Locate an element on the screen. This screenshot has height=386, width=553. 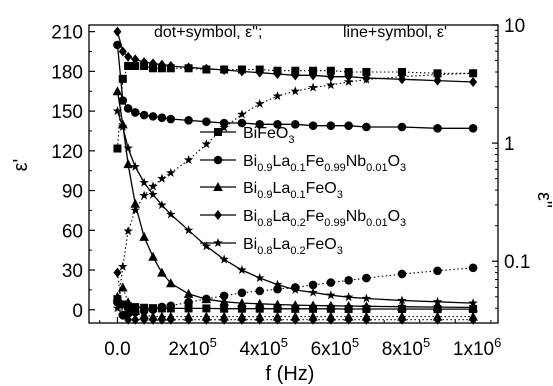
legend-entry-triangle: Bi0.9La0.1FeO3 is located at coordinates (271, 190).